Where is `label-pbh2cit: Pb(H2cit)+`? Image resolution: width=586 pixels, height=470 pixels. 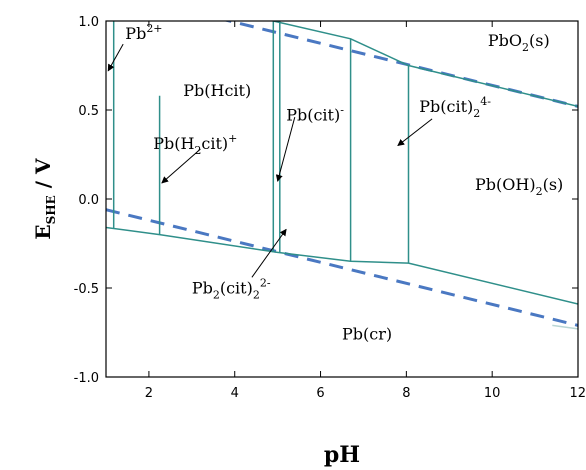
label-pbh2cit: Pb(H2cit)+ is located at coordinates (195, 144).